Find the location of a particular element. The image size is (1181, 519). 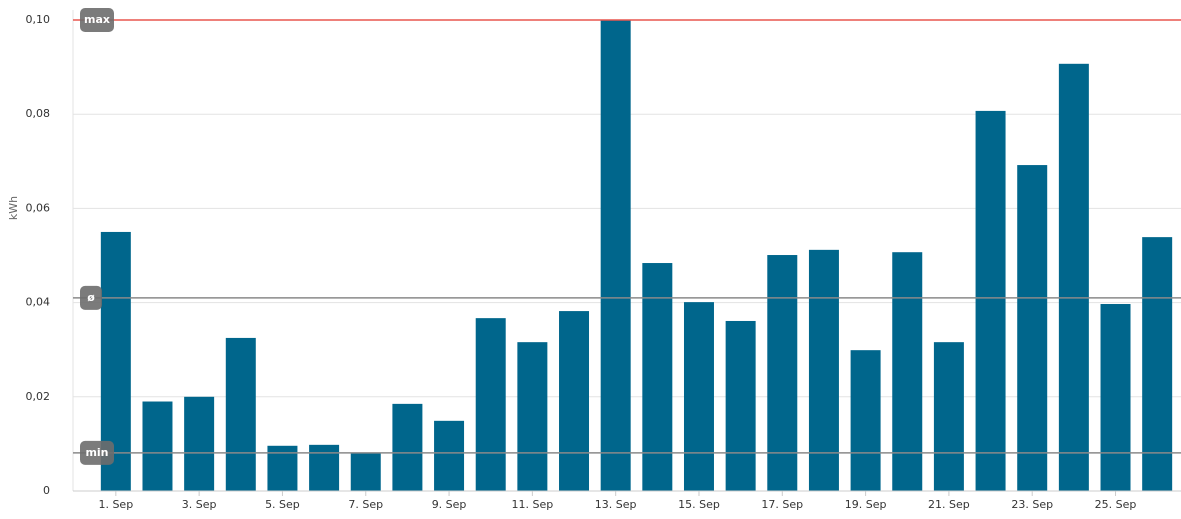

y-tick-label: 0,10 is located at coordinates (38, 19).